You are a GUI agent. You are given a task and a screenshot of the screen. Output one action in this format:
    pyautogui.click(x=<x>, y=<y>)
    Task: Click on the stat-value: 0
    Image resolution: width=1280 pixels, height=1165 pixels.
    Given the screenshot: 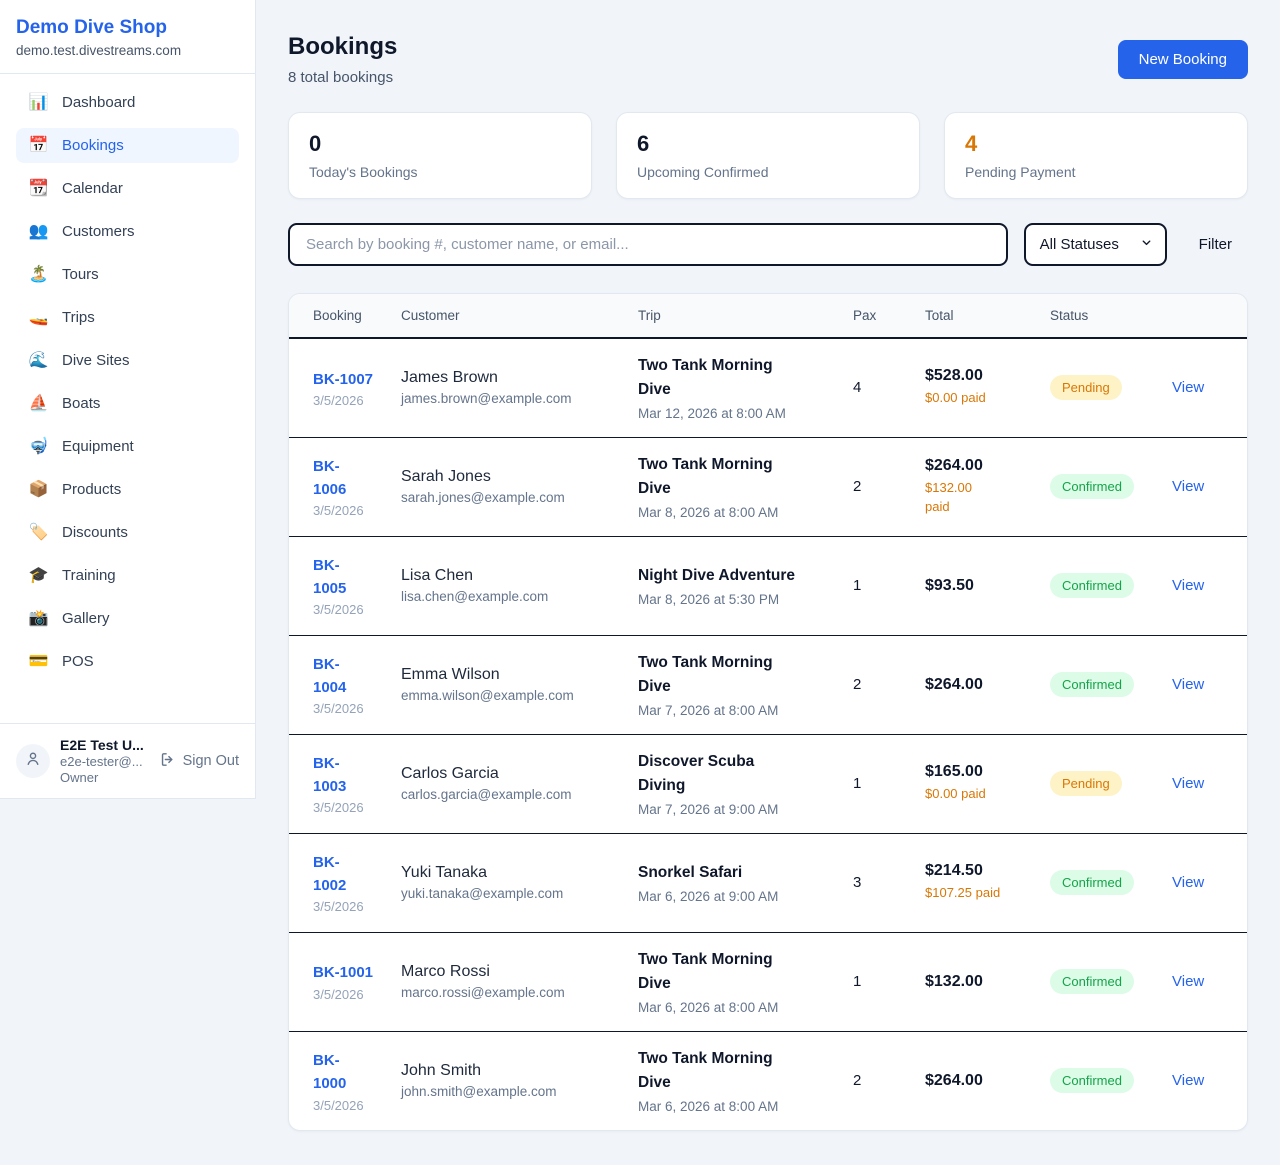 What is the action you would take?
    pyautogui.click(x=315, y=143)
    